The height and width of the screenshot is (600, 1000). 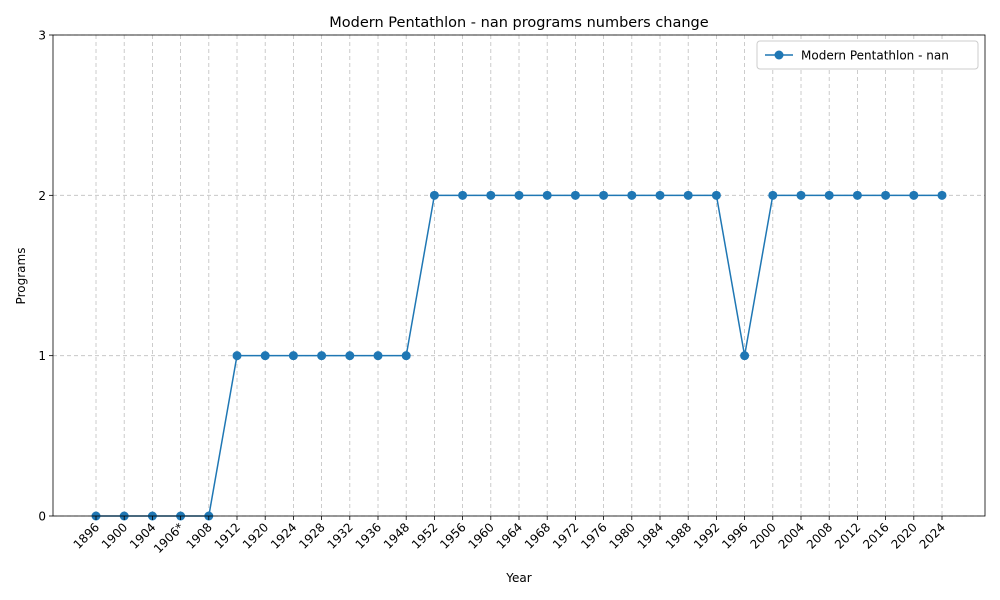 What do you see at coordinates (368, 535) in the screenshot?
I see `x-tick-label: 1936` at bounding box center [368, 535].